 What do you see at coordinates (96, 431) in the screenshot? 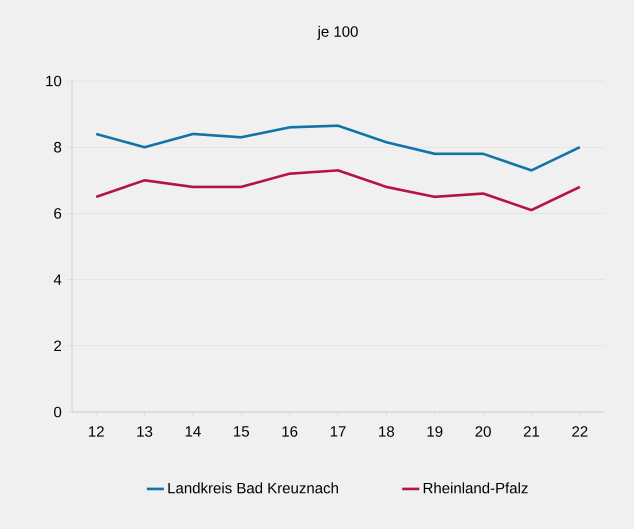
I see `x-tick-label: 12` at bounding box center [96, 431].